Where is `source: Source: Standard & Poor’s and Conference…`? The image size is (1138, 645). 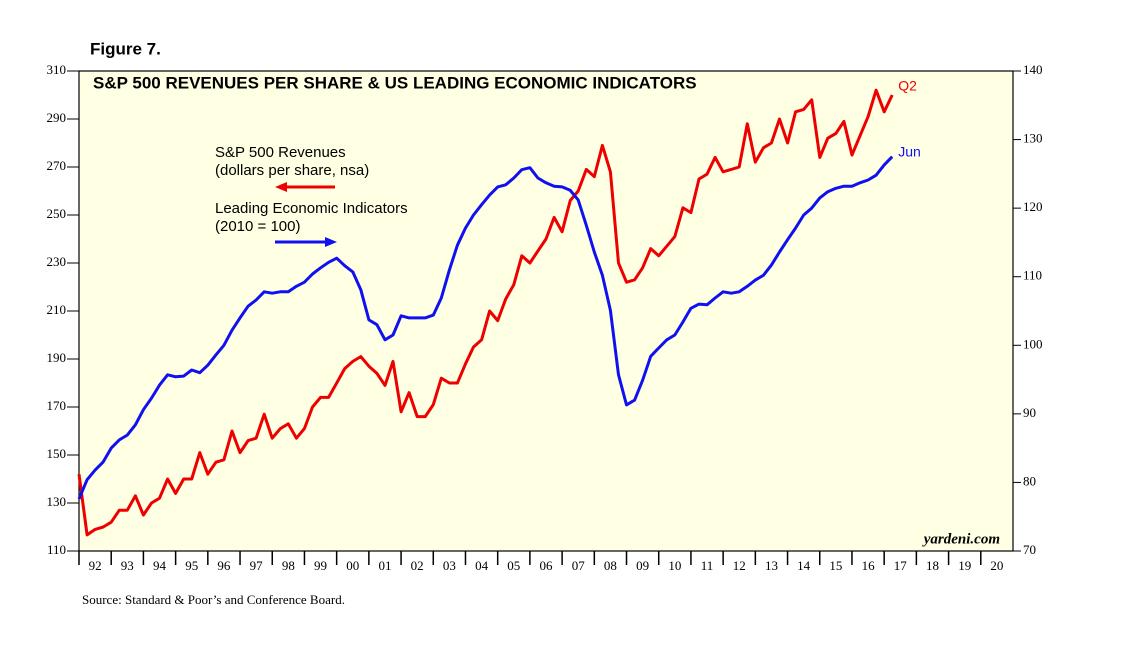 source: Source: Standard & Poor’s and Conference… is located at coordinates (213, 599).